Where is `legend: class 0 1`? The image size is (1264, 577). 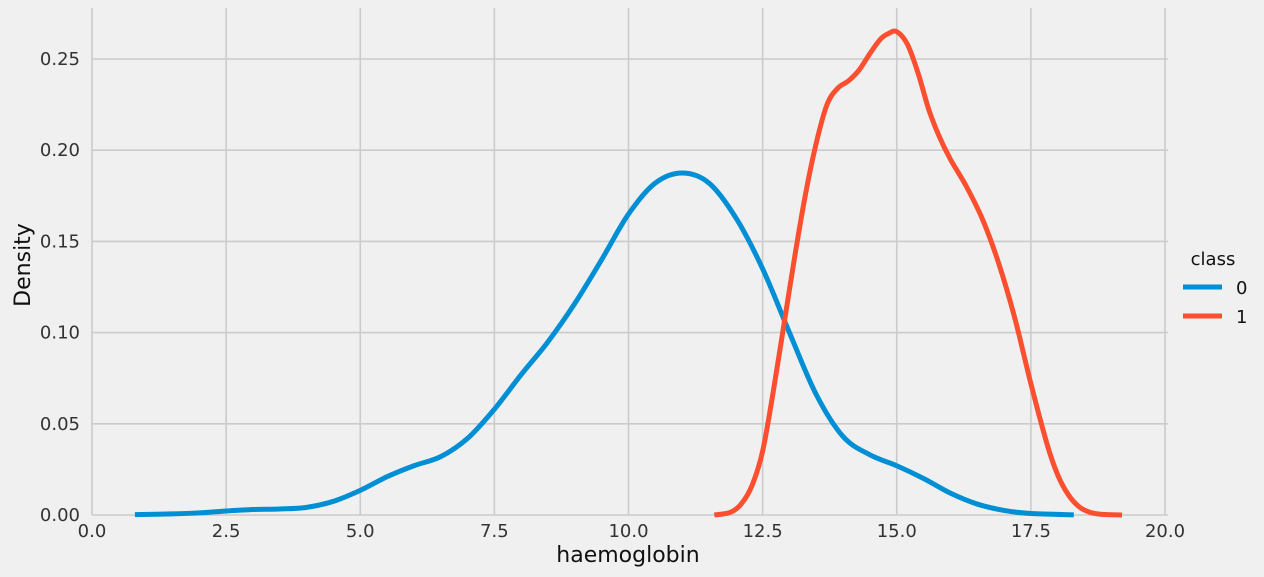
legend: class 0 1 is located at coordinates (1215, 288).